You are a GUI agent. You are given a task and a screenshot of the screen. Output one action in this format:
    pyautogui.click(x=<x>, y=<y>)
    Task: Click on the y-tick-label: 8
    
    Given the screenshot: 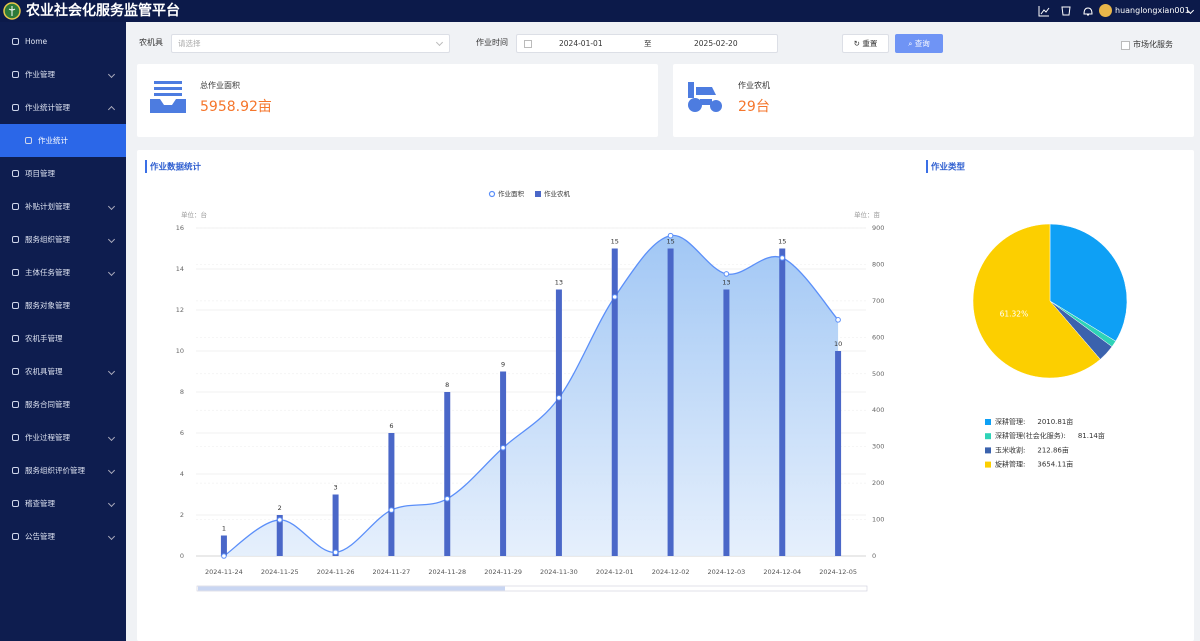 What is the action you would take?
    pyautogui.click(x=182, y=392)
    